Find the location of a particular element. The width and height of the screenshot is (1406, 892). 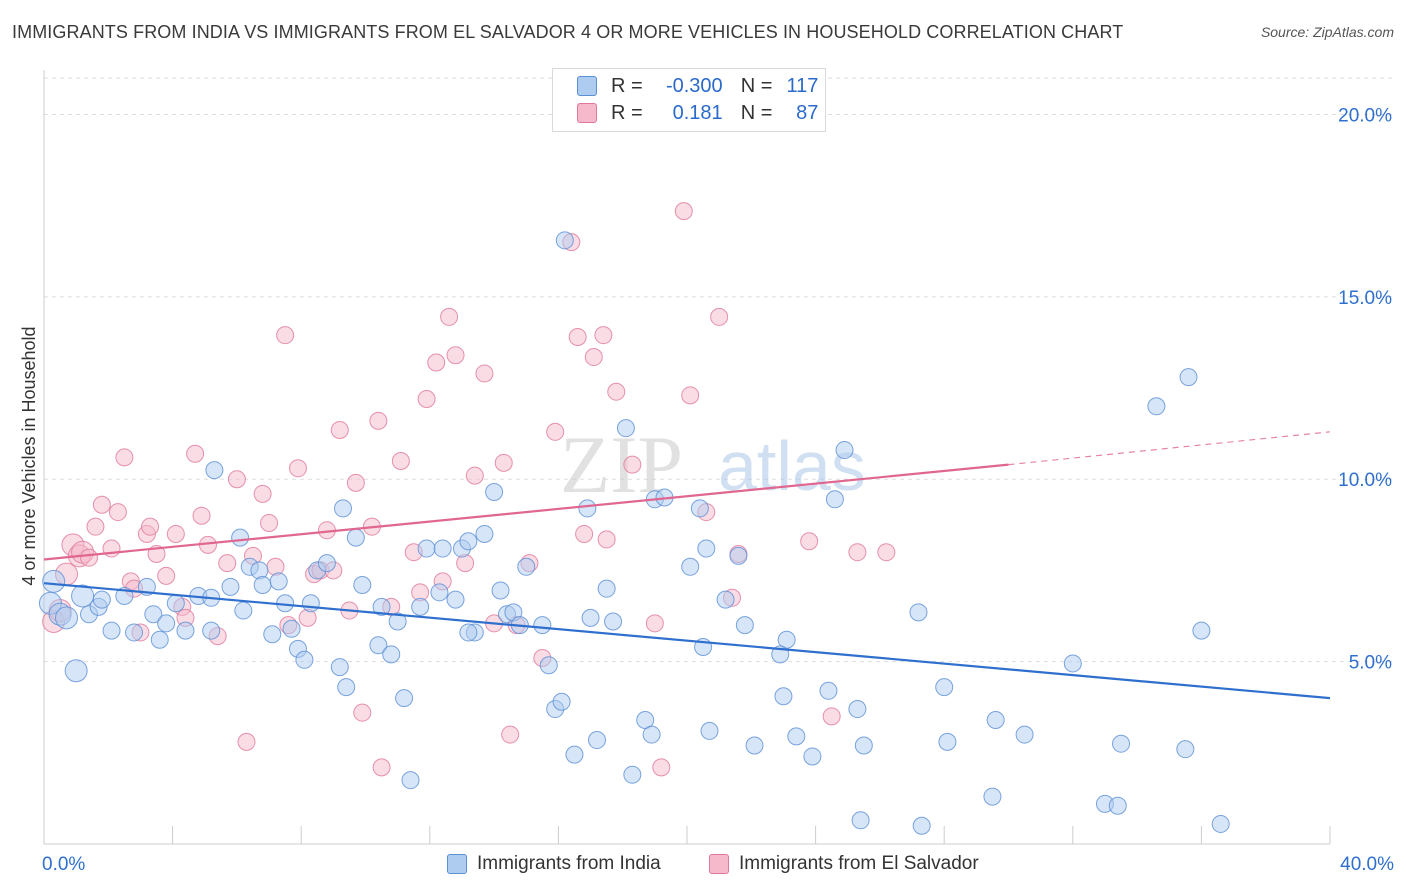

trend-line-india is located at coordinates (687, 641).